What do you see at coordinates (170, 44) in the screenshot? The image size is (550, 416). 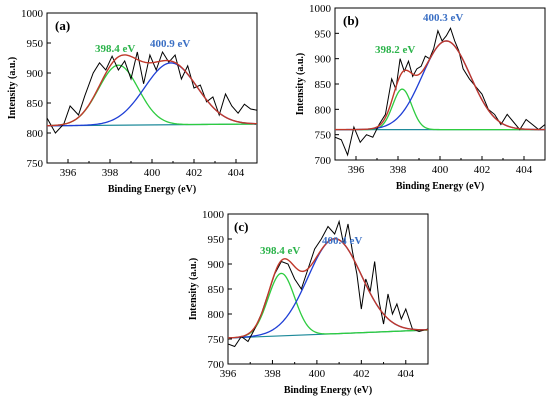 I see `peak-label: 400.9 eV` at bounding box center [170, 44].